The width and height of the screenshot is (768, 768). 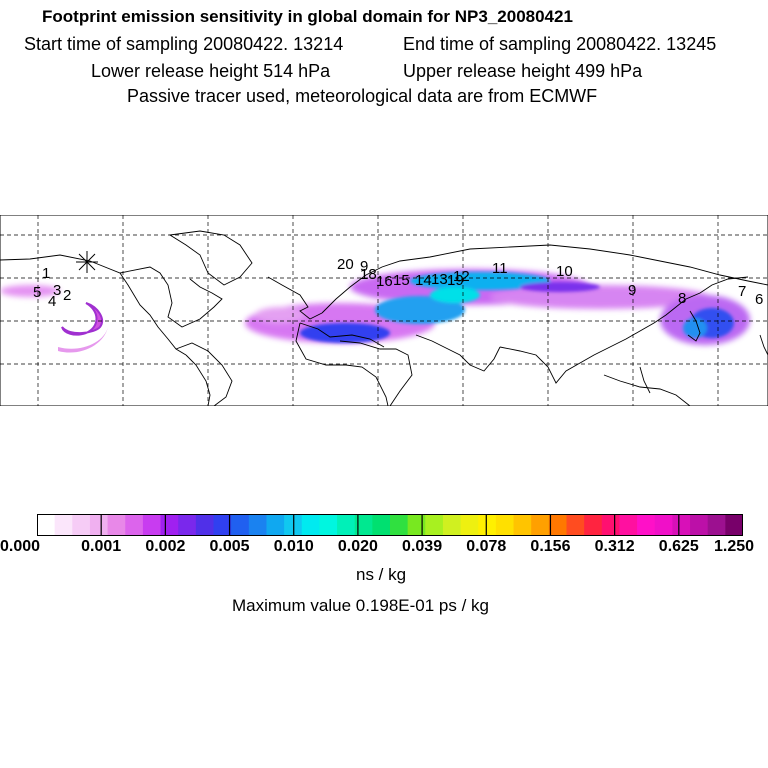 I want to click on marker-label: 2, so click(x=67, y=295).